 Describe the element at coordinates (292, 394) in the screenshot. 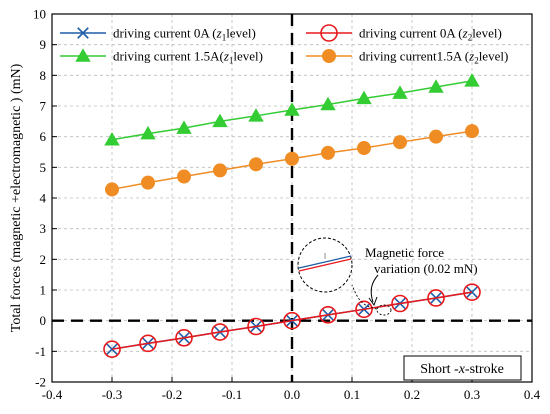

I see `x-tick-label: 0.0` at that location.